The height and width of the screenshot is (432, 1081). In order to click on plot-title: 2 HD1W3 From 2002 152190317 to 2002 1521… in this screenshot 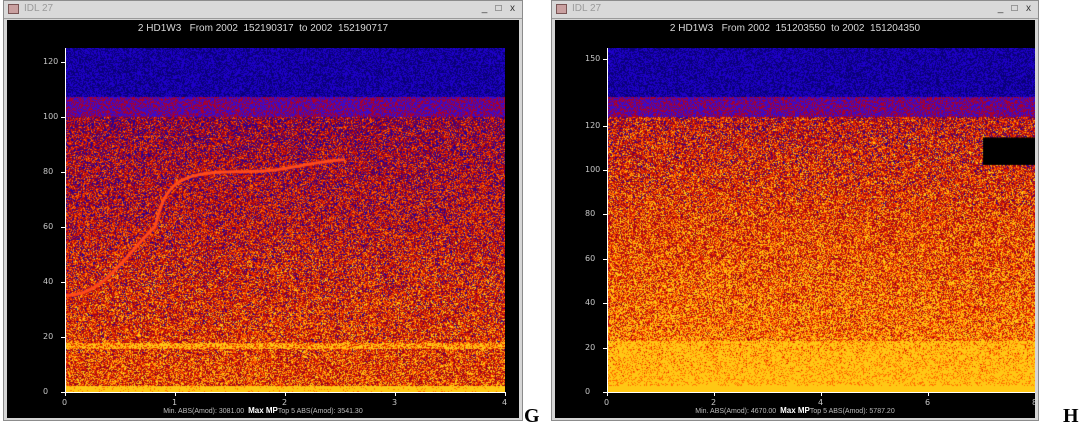, I will do `click(263, 28)`.